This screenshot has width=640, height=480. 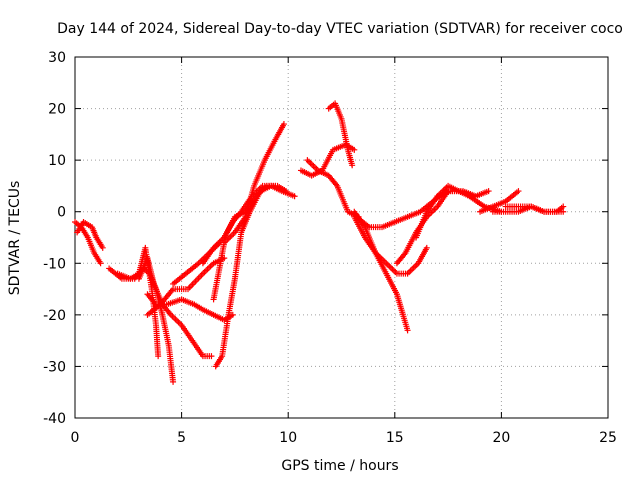 I want to click on x-tick-label: 10, so click(x=288, y=438).